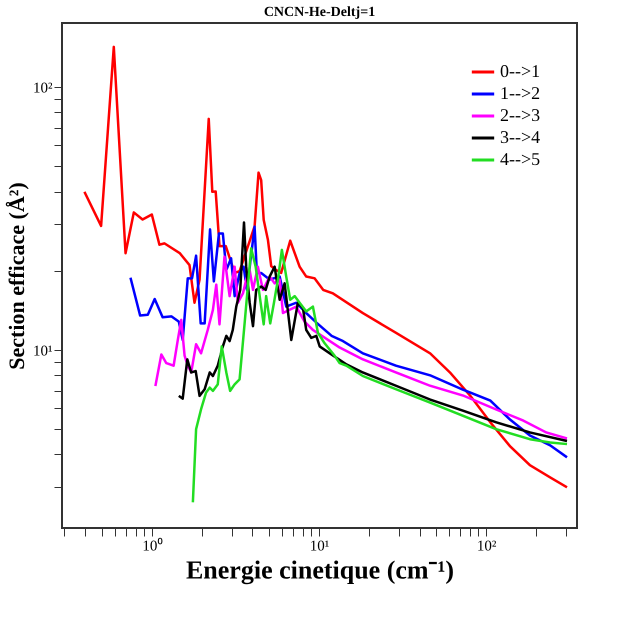 Image resolution: width=634 pixels, height=617 pixels. Describe the element at coordinates (520, 93) in the screenshot. I see `legend-label: 1-->2` at that location.